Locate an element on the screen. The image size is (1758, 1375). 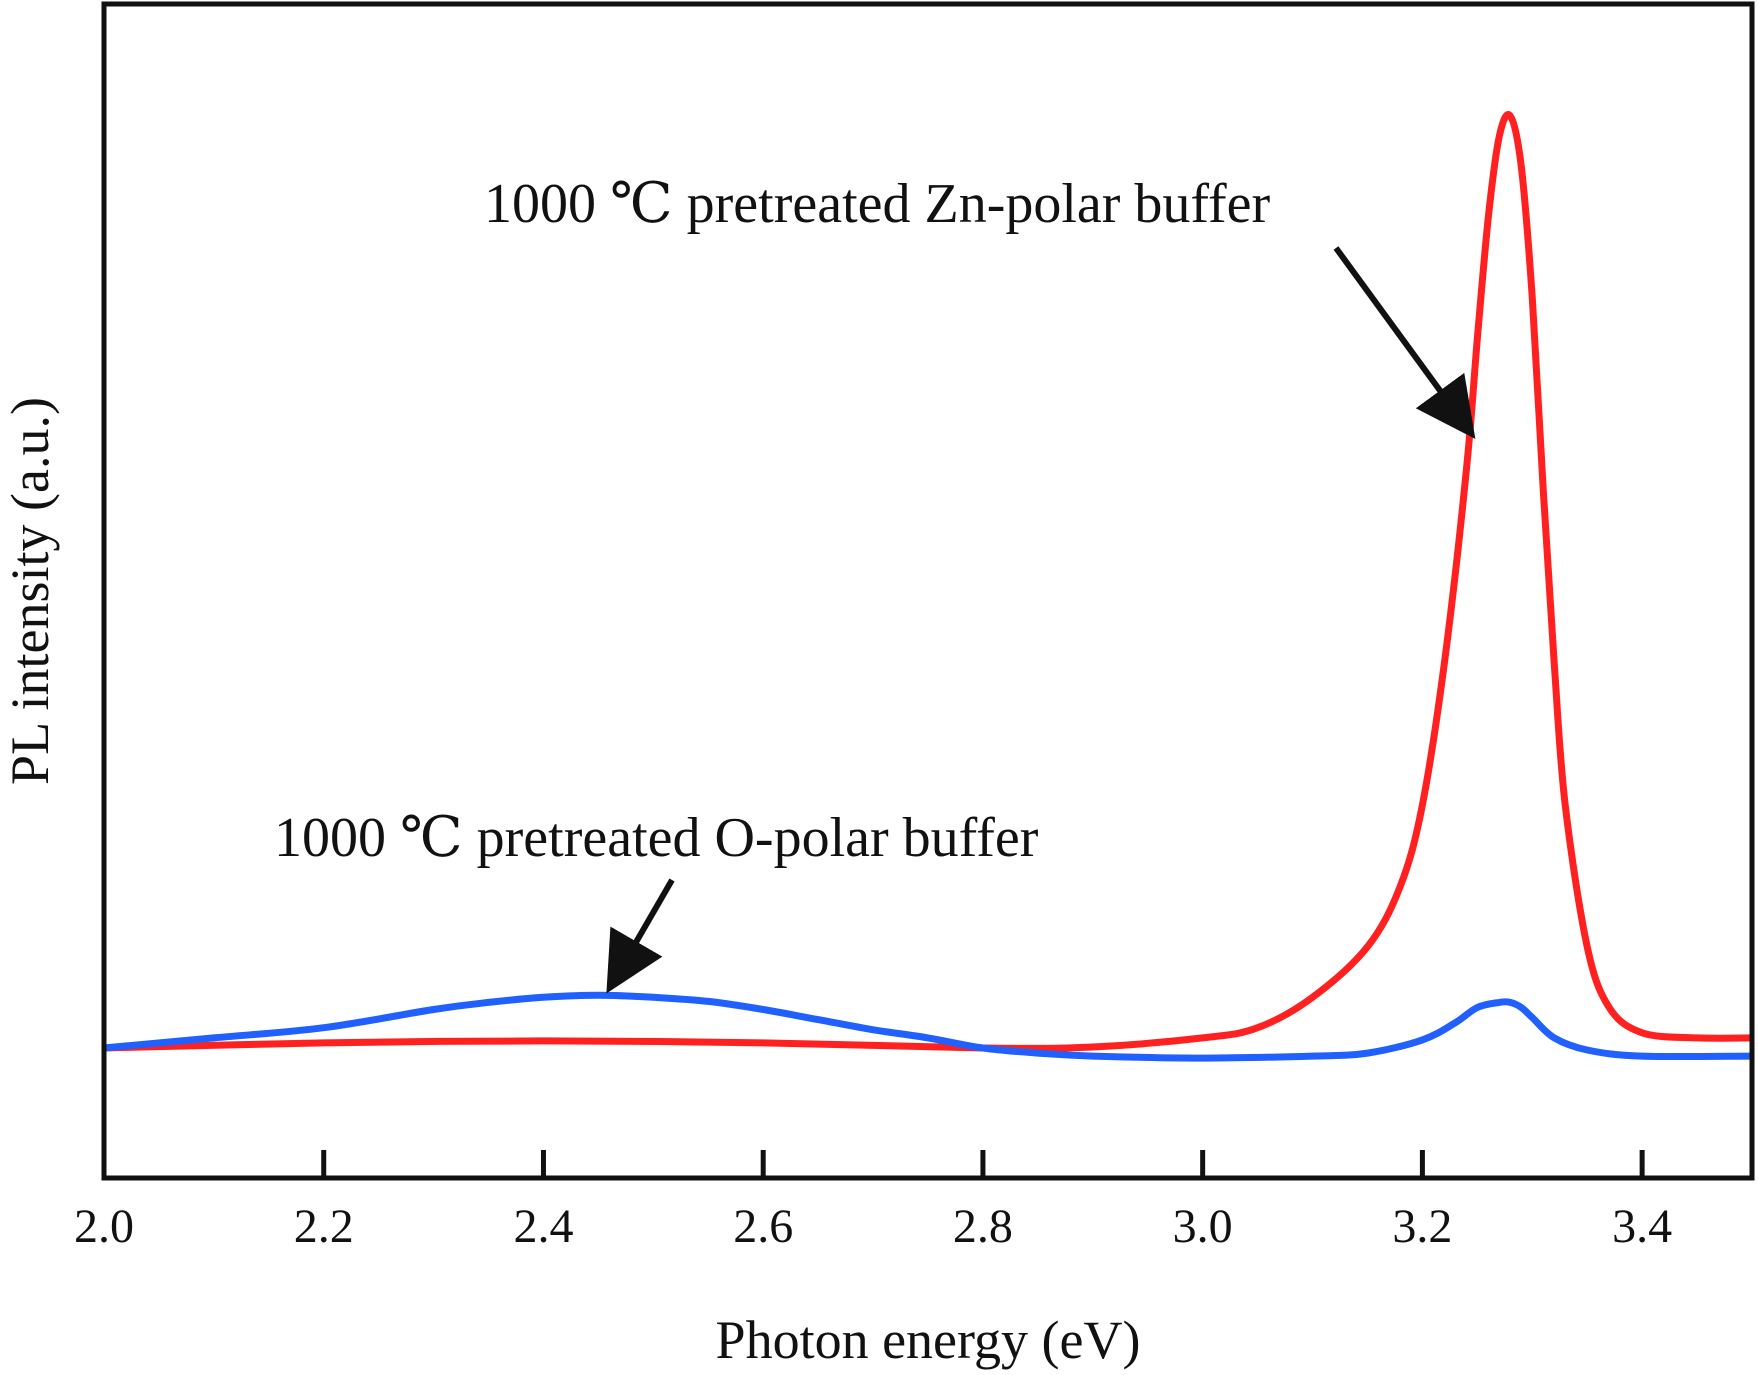
x-tick-label: 3.2 is located at coordinates (1422, 1226).